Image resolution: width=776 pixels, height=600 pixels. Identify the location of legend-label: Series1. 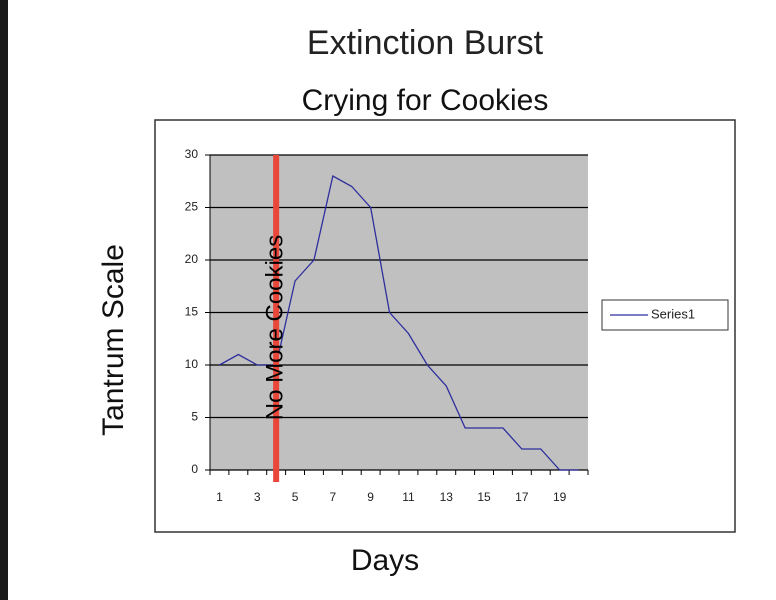
(673, 313).